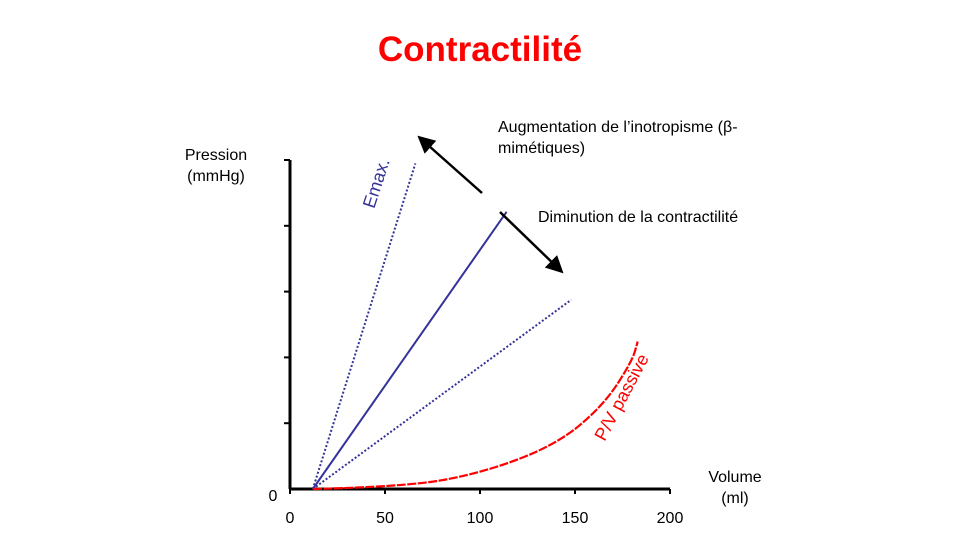 Image resolution: width=960 pixels, height=540 pixels. Describe the element at coordinates (638, 217) in the screenshot. I see `annotation-contractility-decrease: Diminution de la contractilité` at that location.